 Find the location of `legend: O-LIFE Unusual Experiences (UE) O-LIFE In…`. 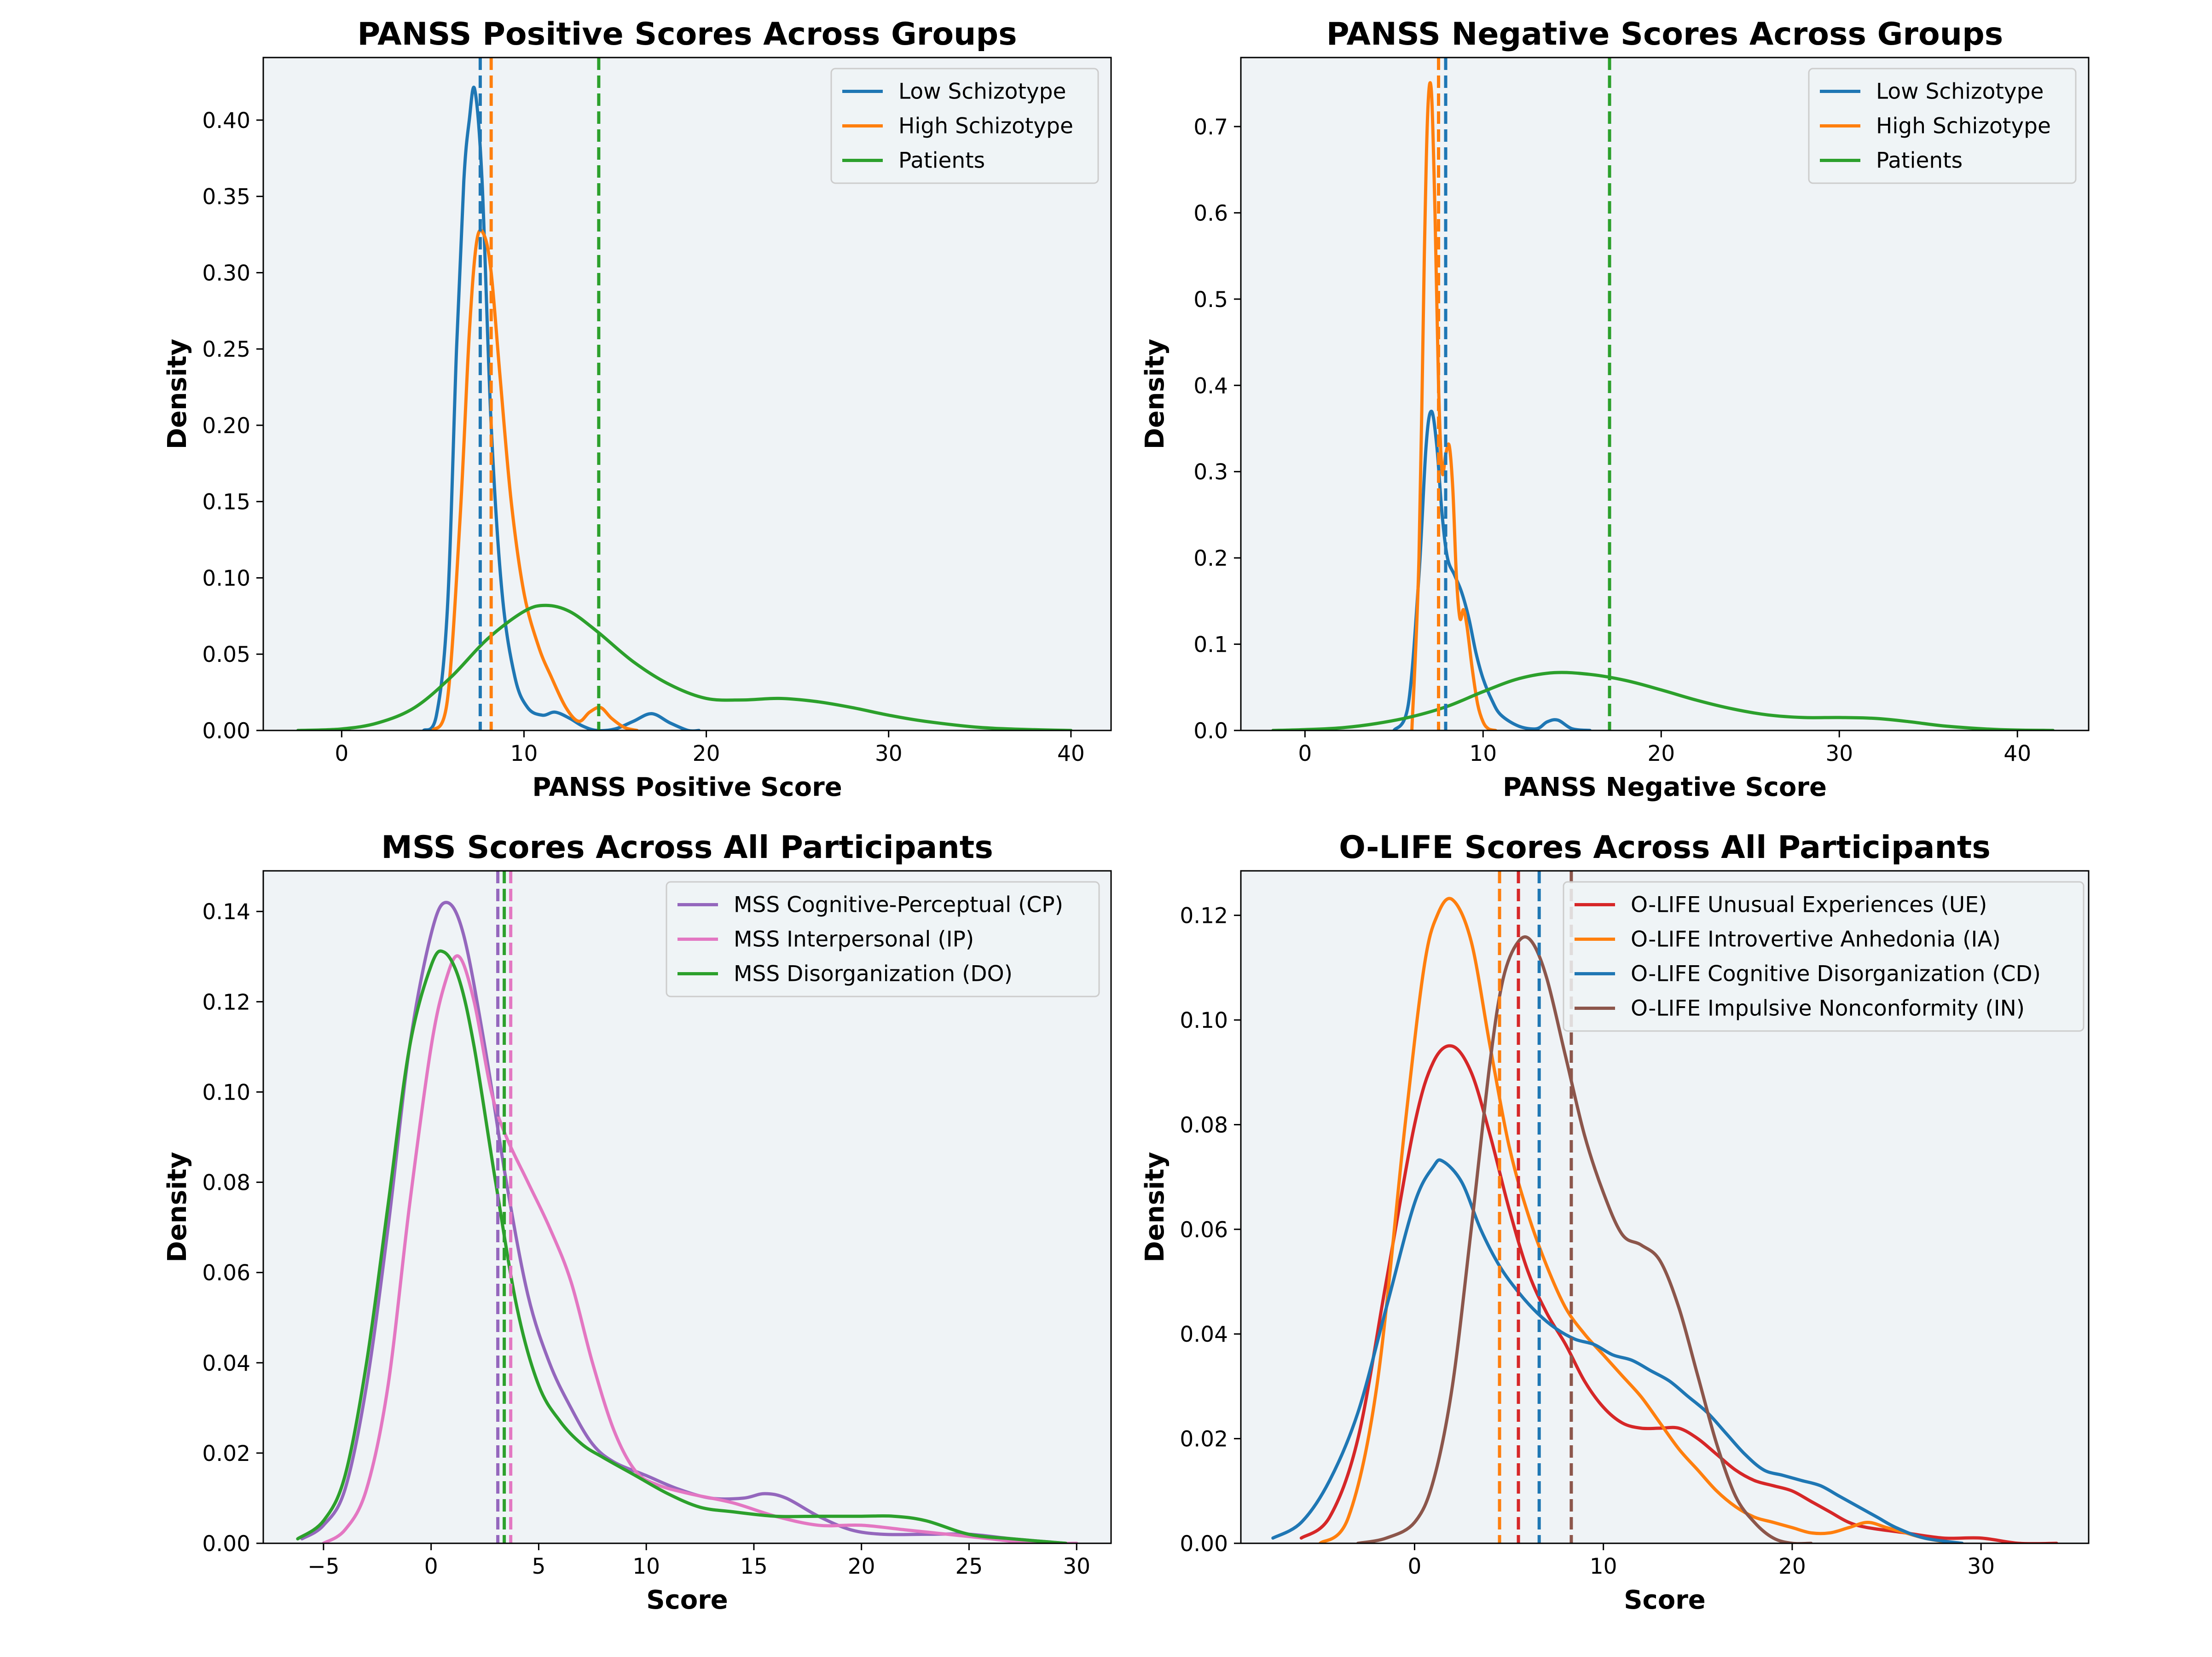

legend: O-LIFE Unusual Experiences (UE) O-LIFE In… is located at coordinates (1824, 956).